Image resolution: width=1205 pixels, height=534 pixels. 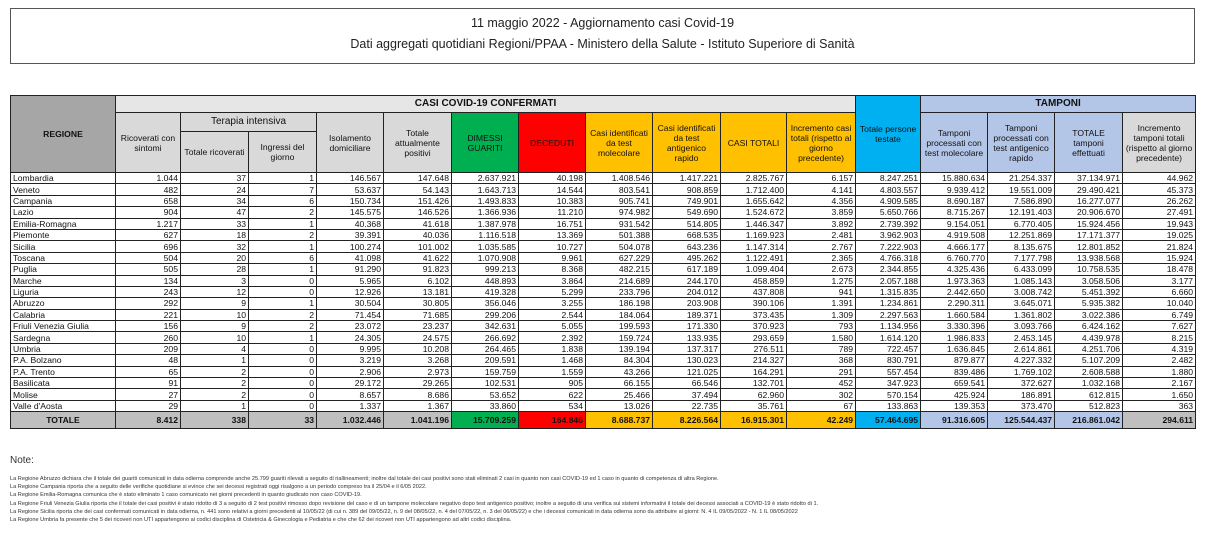 I want to click on cell-totale-ricoverati: 4, so click(x=214, y=349).